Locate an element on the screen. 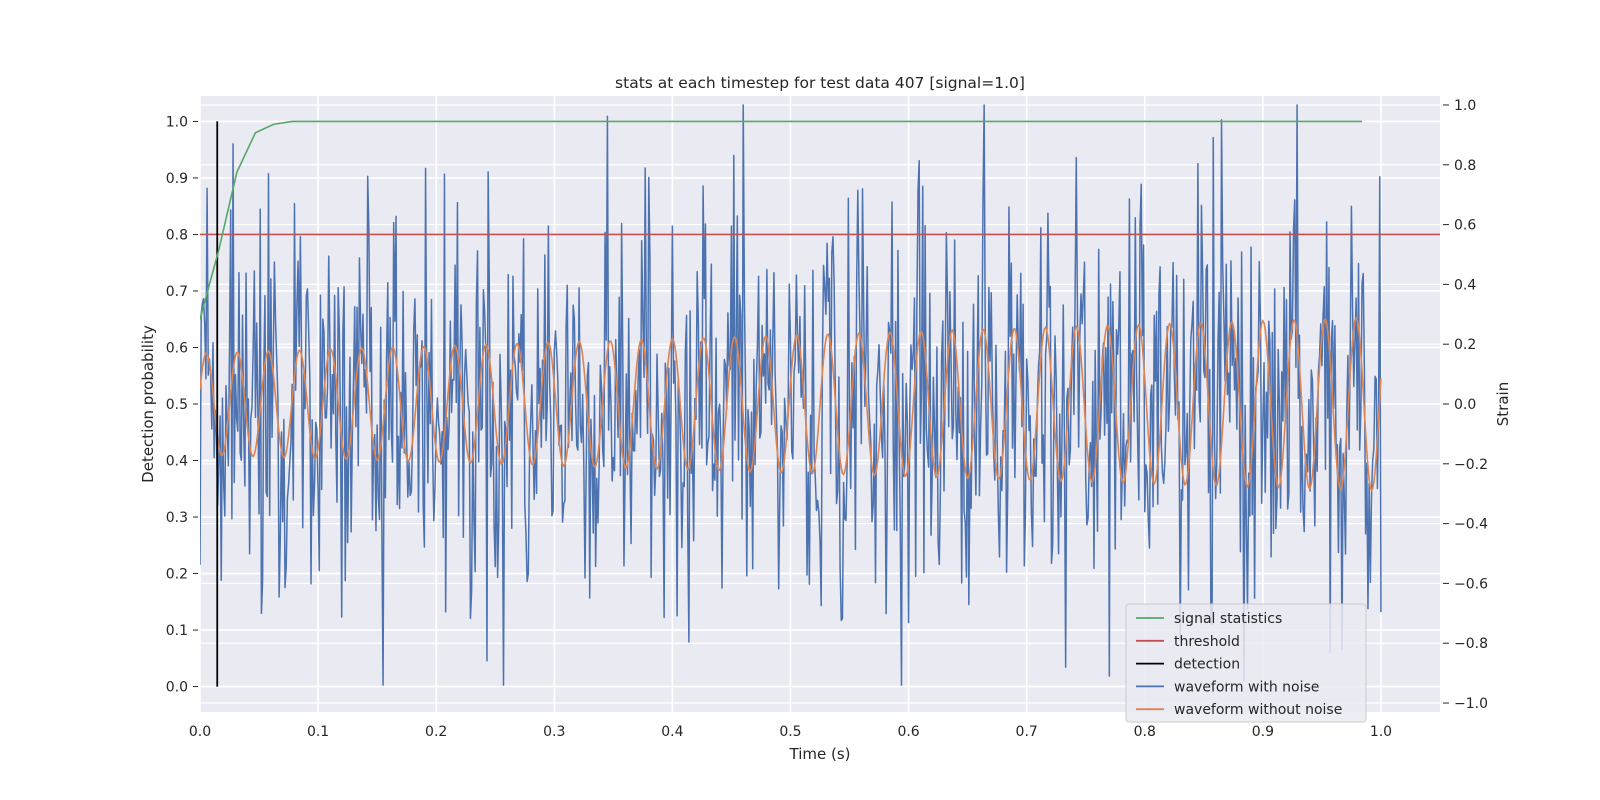  y-axis-label-right: Strain is located at coordinates (1503, 404).